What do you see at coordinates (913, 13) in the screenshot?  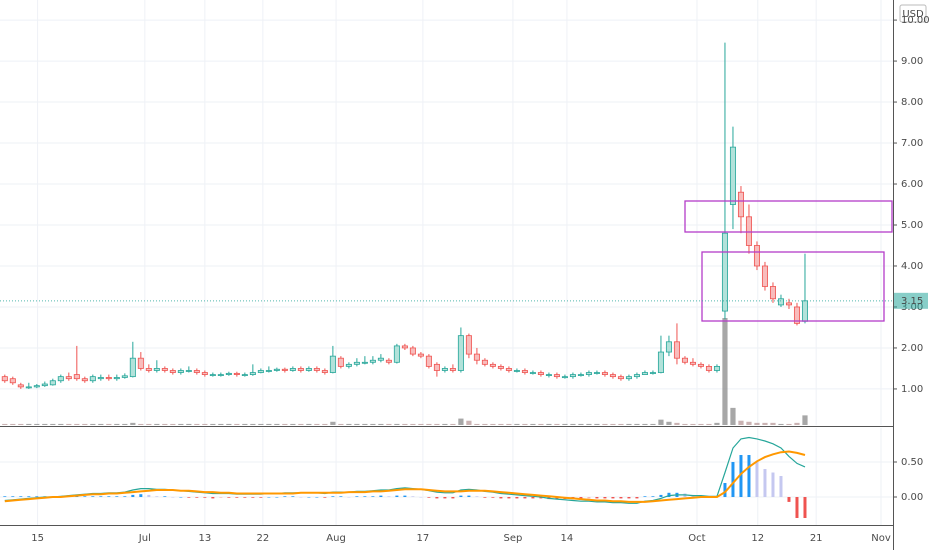 I see `currency-badge` at bounding box center [913, 13].